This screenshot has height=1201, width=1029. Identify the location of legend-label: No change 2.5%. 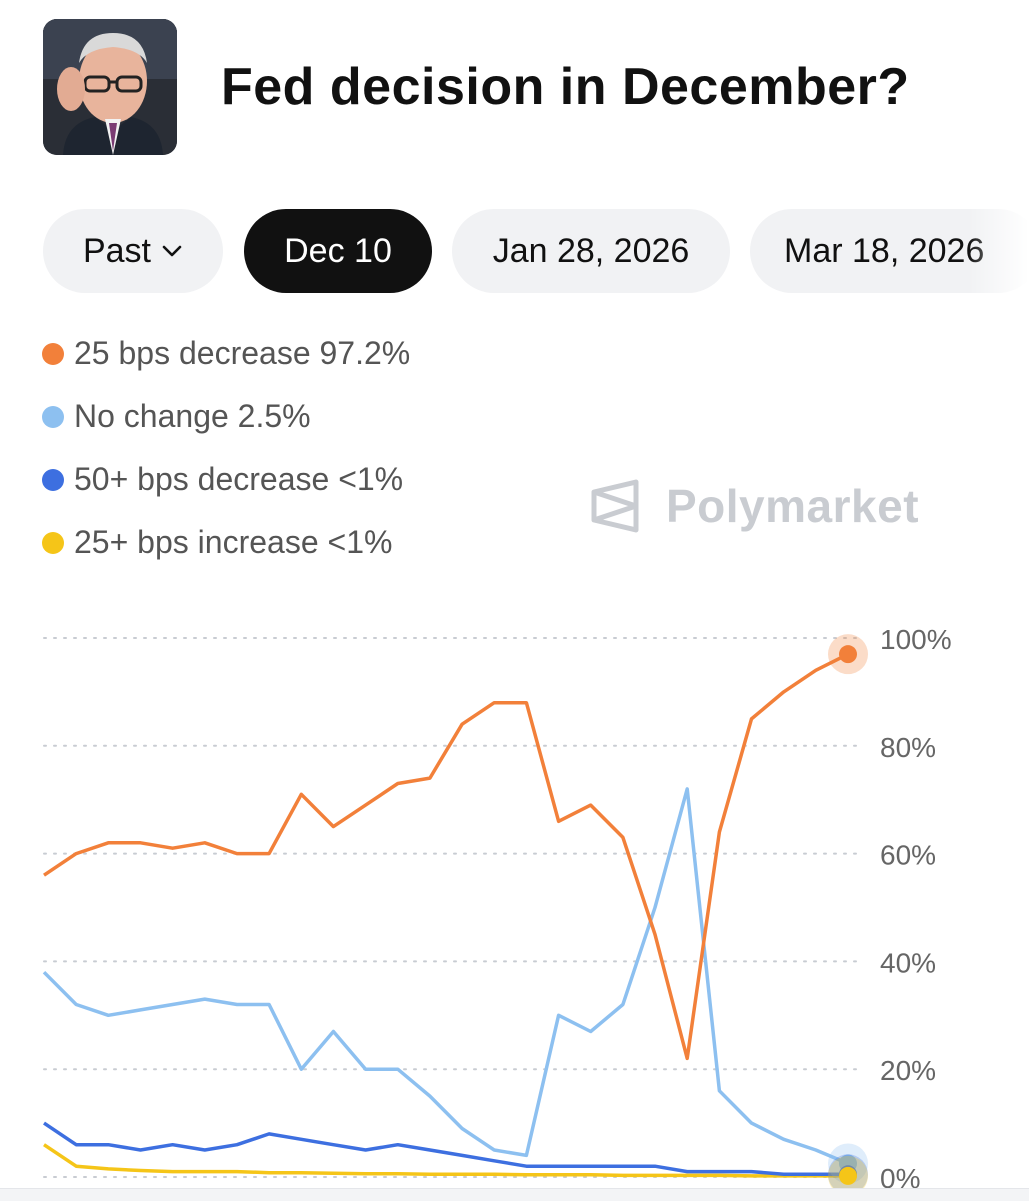
(192, 416).